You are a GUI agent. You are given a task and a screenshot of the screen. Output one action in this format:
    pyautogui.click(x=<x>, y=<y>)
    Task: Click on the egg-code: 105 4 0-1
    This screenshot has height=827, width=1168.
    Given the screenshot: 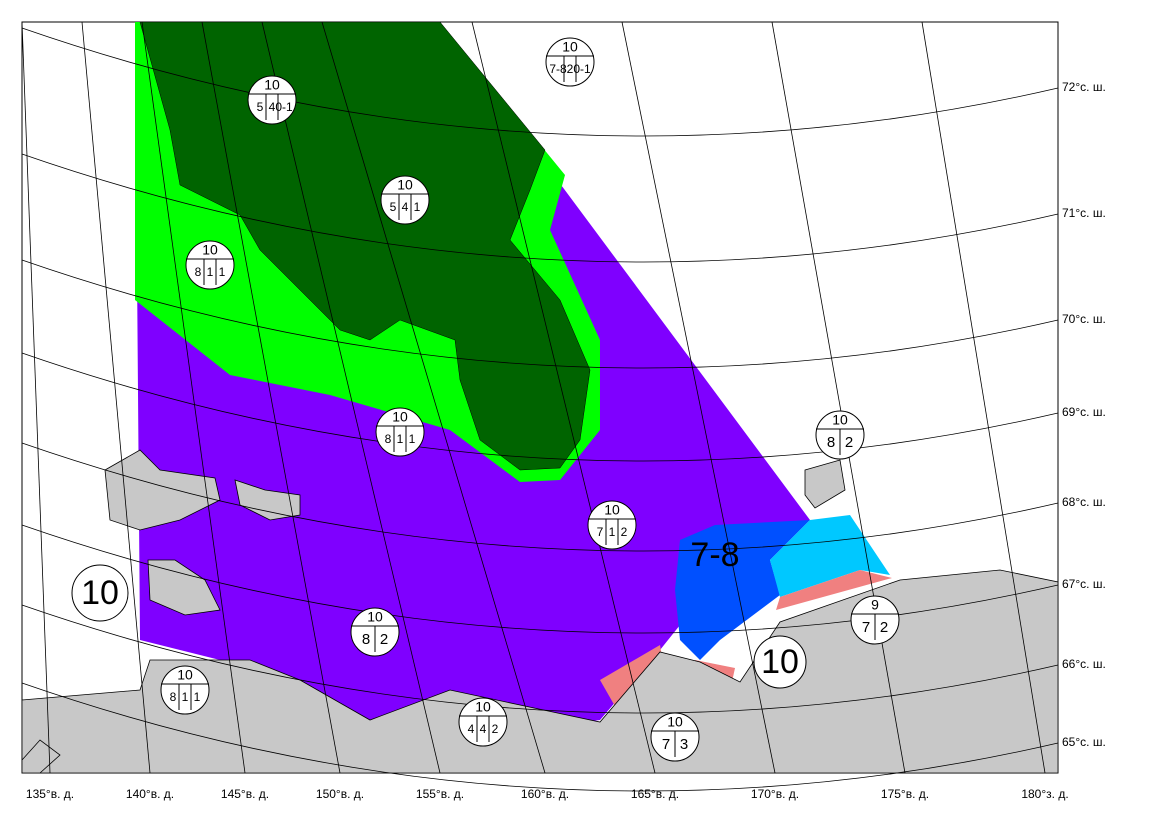 What is the action you would take?
    pyautogui.click(x=272, y=100)
    